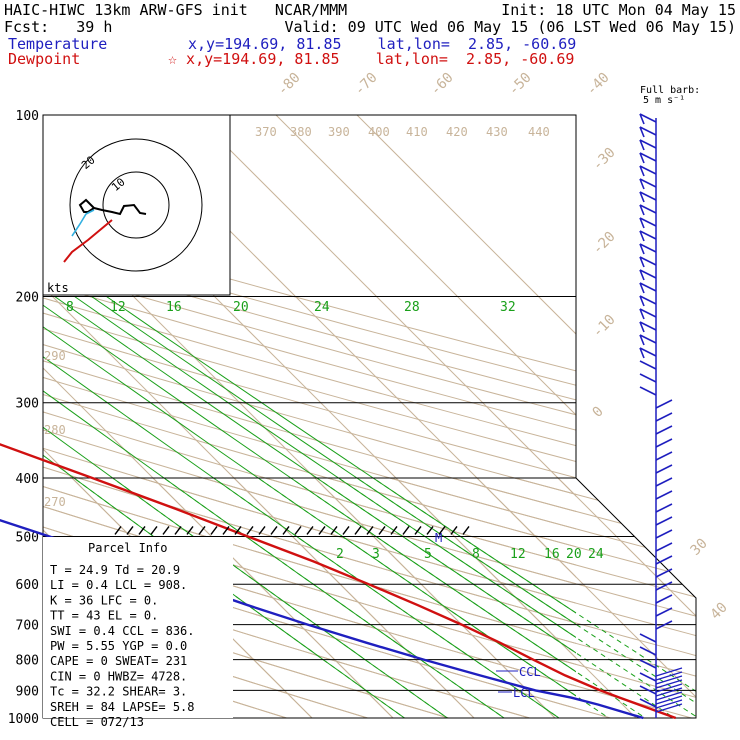 The image size is (740, 740). What do you see at coordinates (122, 631) in the screenshot?
I see `parcel-info-row: SWI = 0.4 CCL = 836.` at bounding box center [122, 631].